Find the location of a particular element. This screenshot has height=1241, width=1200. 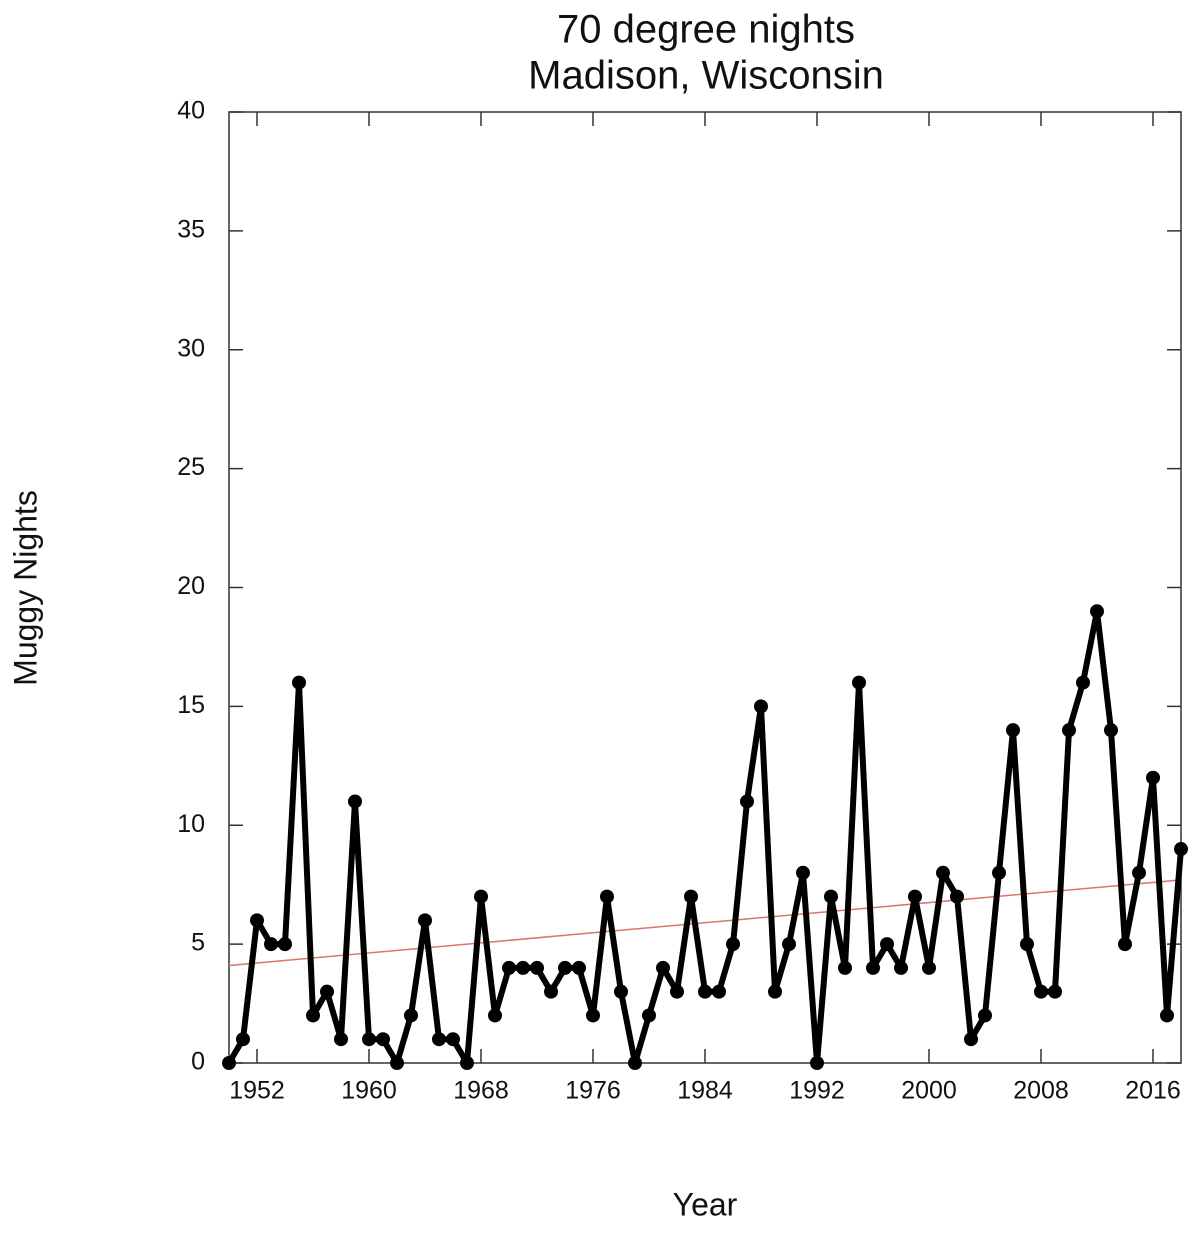

x-tick-label: 1952 is located at coordinates (257, 1091).